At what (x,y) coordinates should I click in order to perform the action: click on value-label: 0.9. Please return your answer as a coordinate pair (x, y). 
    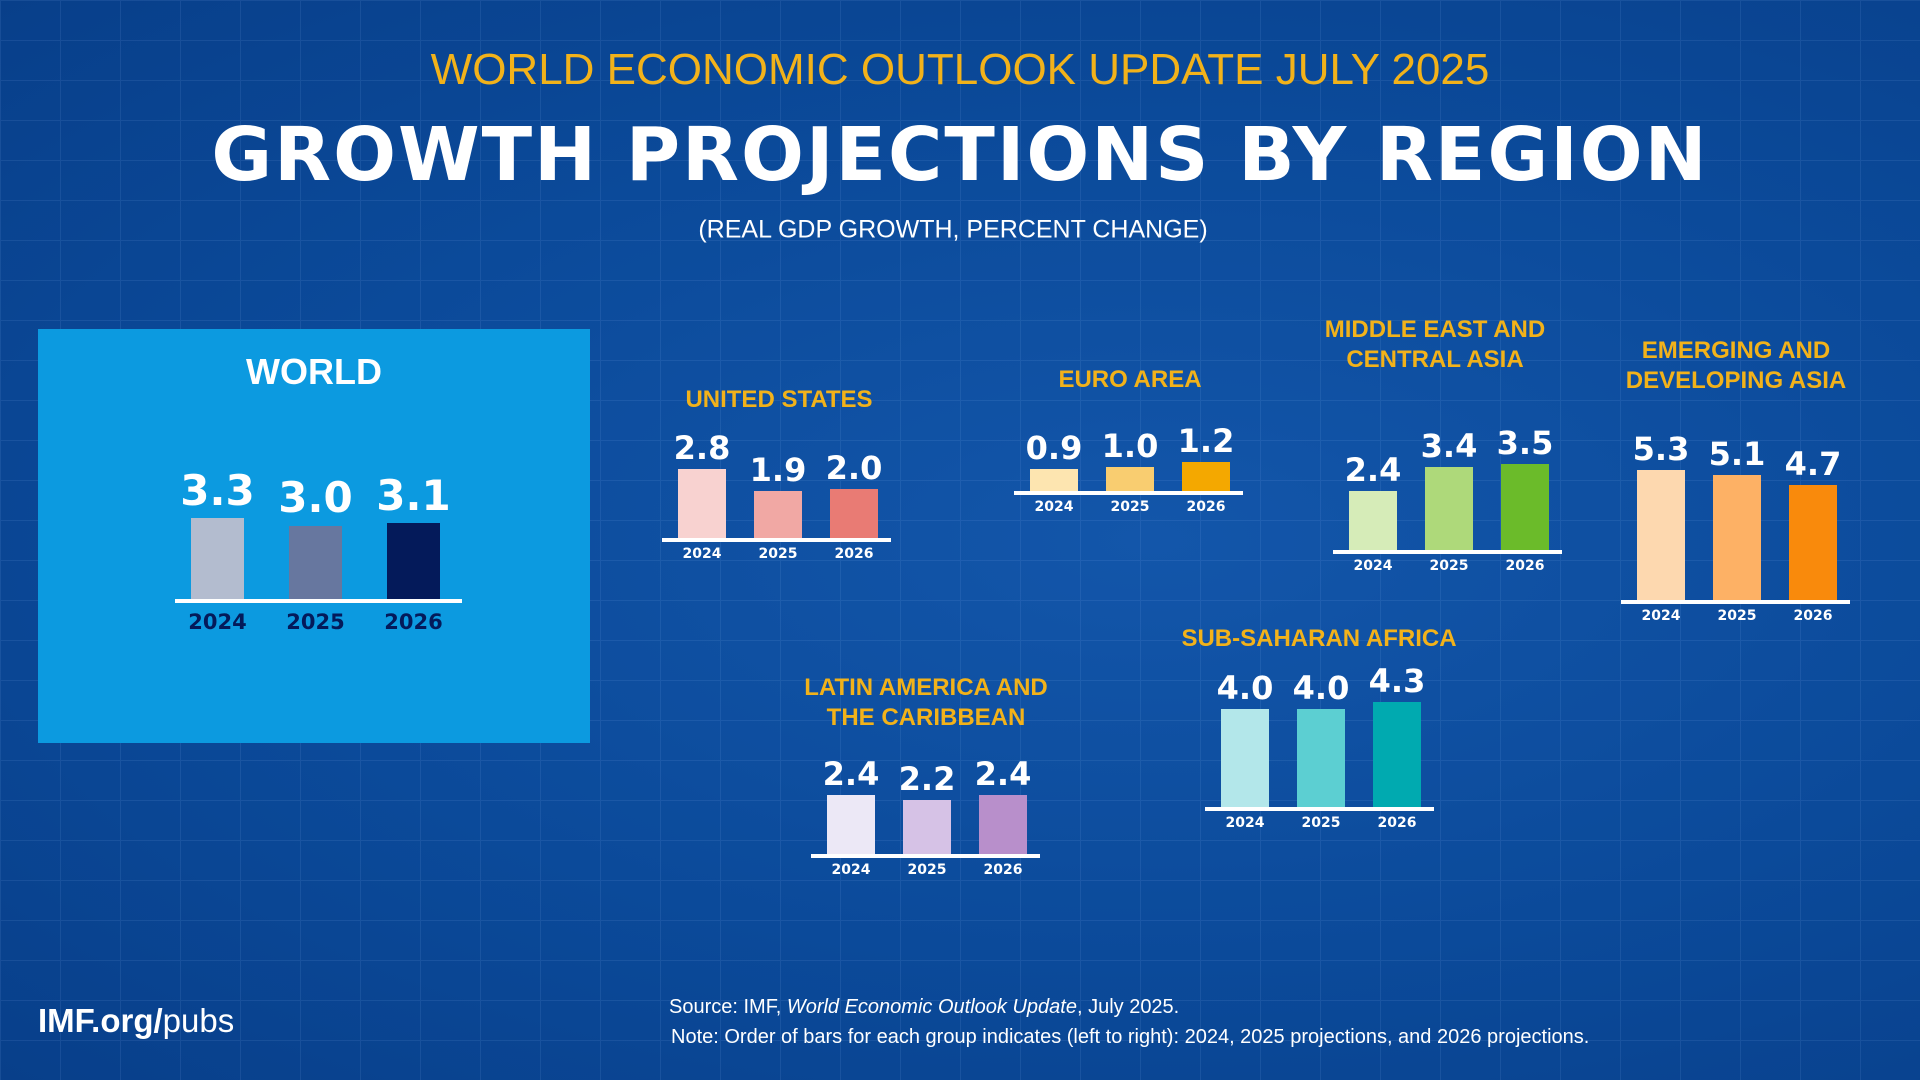
    Looking at the image, I should click on (1054, 447).